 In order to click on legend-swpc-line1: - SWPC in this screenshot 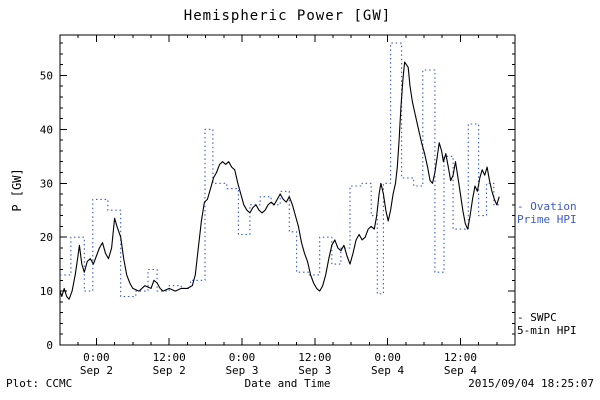, I will do `click(537, 317)`.